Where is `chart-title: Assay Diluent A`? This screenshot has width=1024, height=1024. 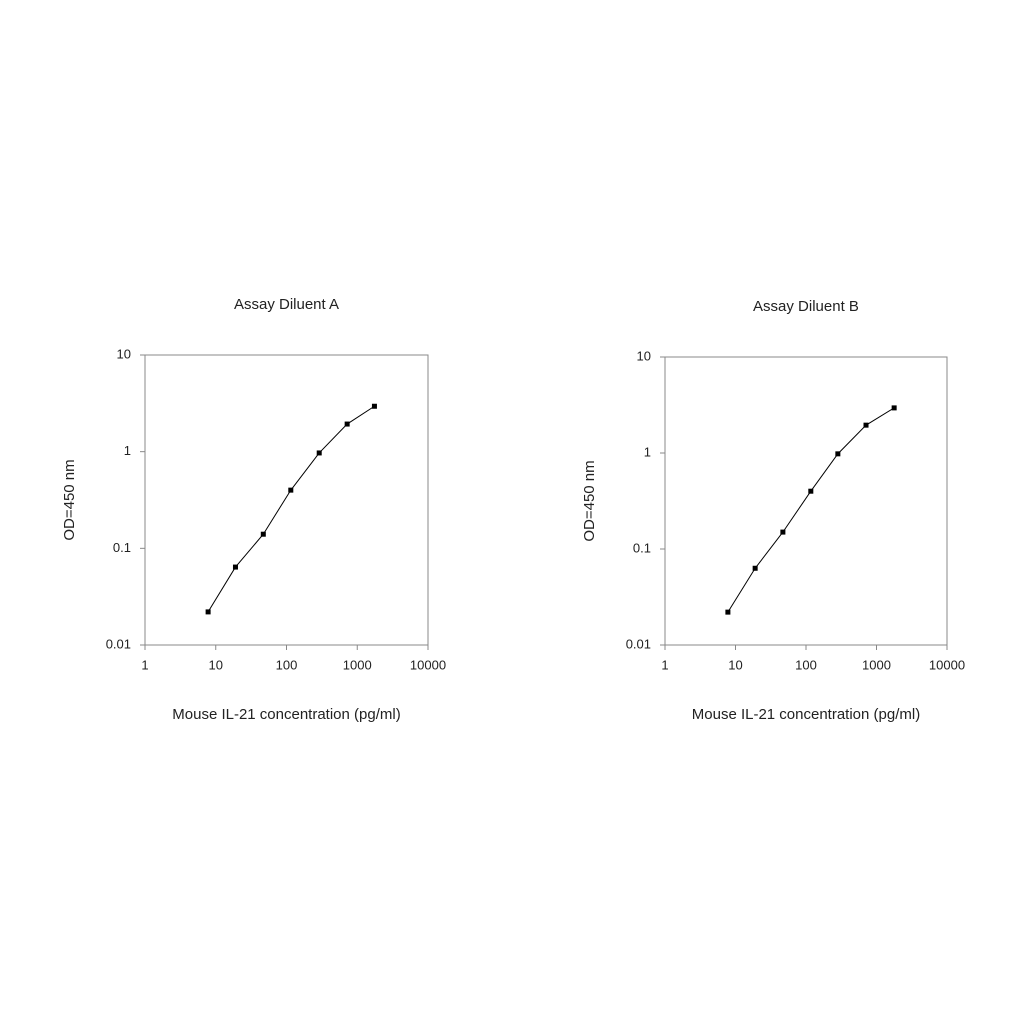 chart-title: Assay Diluent A is located at coordinates (286, 304).